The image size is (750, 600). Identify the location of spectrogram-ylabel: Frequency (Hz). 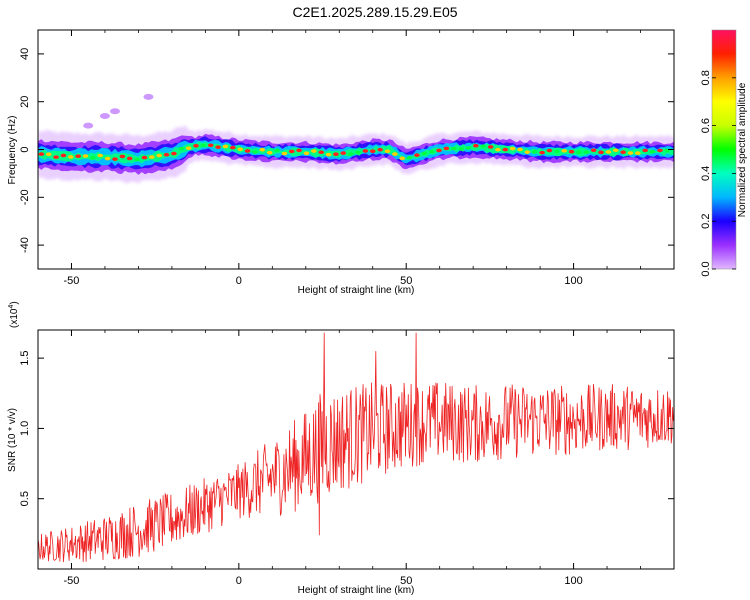
(12, 150).